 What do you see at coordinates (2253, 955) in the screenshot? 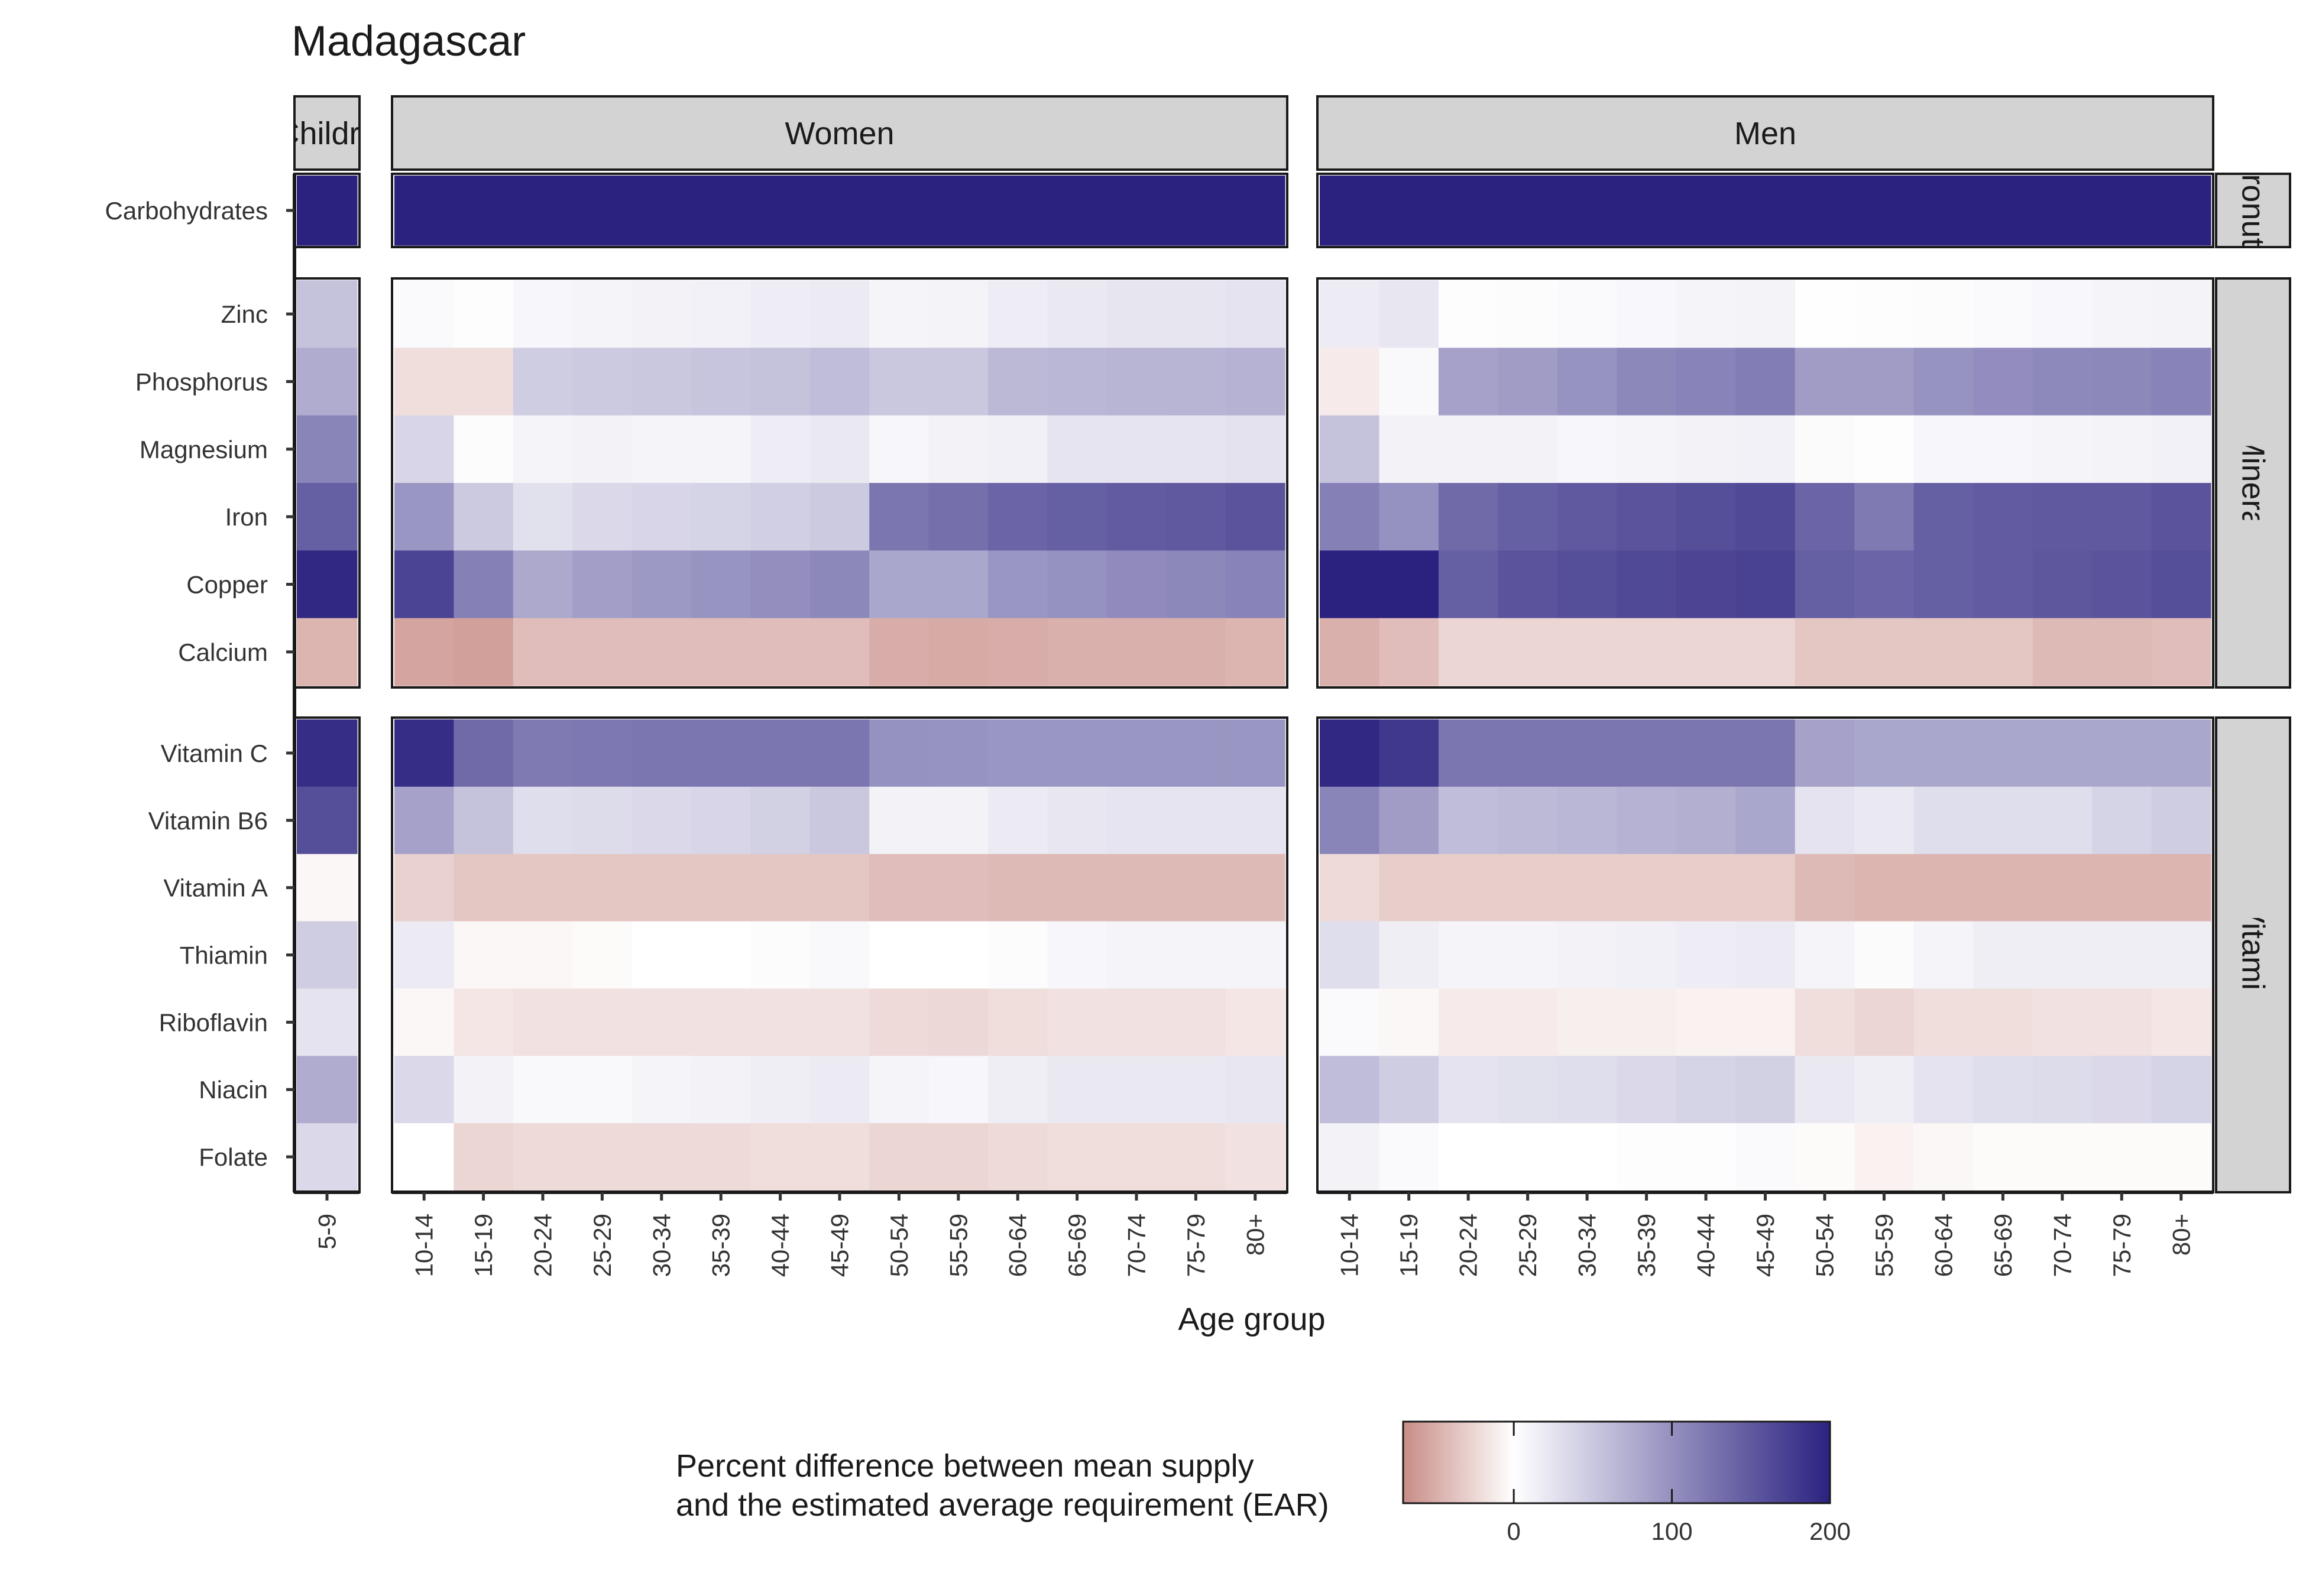
I see `facet-strip-label: Vitamin` at bounding box center [2253, 955].